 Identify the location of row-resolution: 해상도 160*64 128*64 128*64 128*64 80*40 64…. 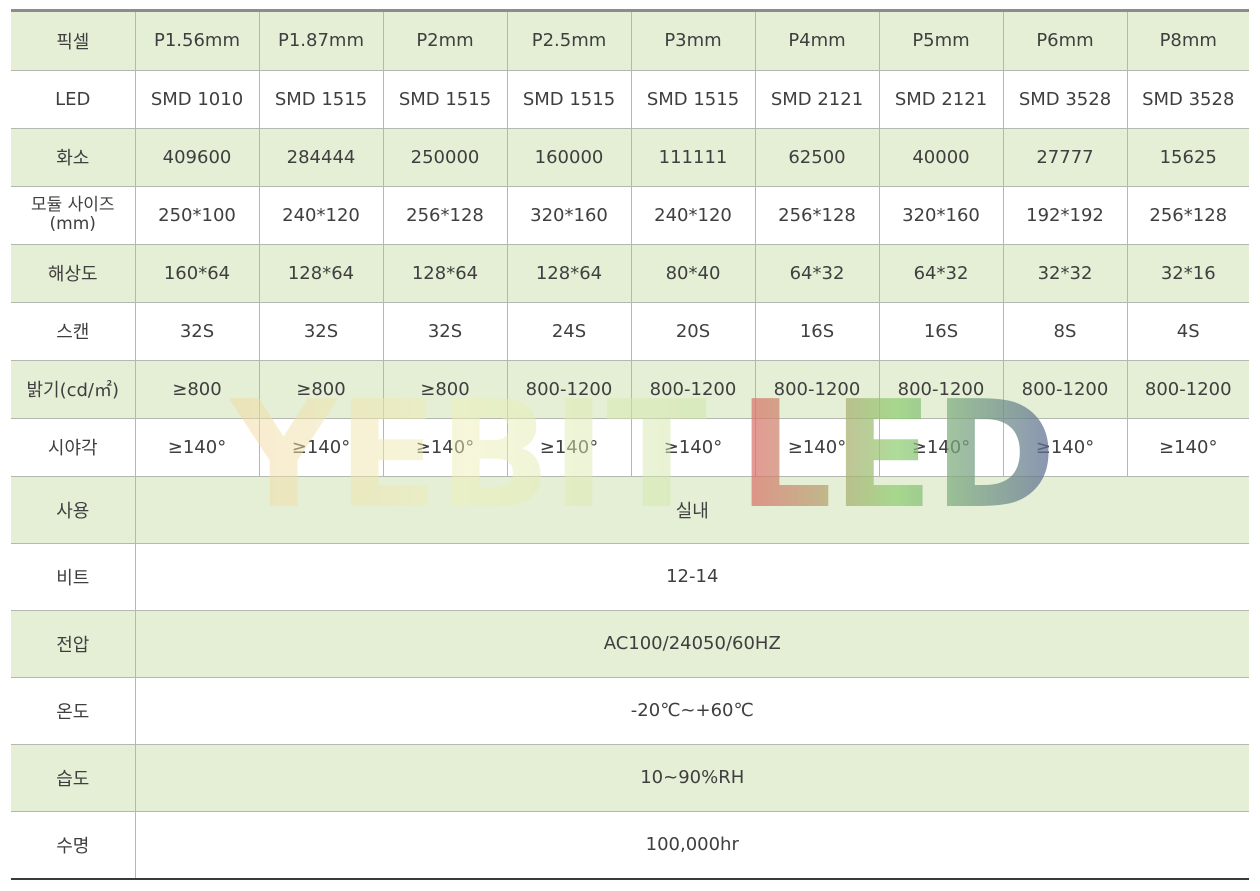
(630, 273).